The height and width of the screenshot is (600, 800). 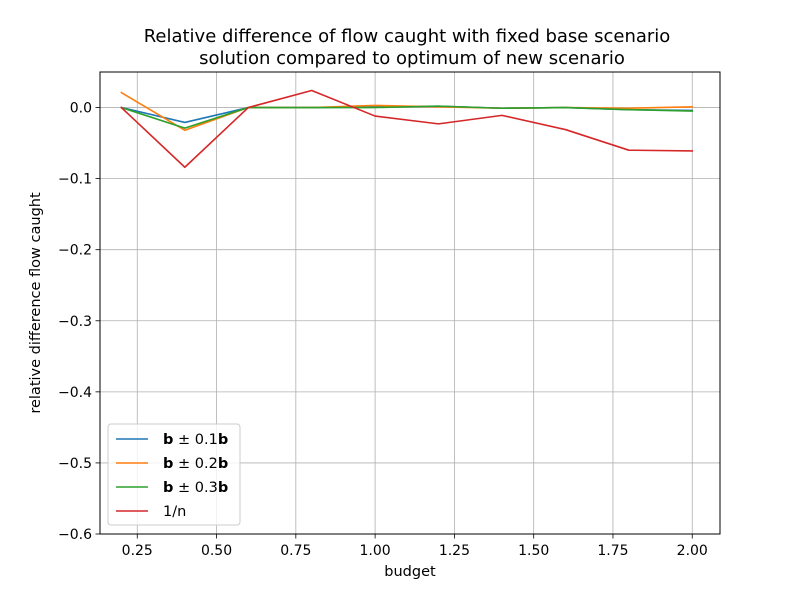 What do you see at coordinates (174, 512) in the screenshot?
I see `legend-label: 1/n` at bounding box center [174, 512].